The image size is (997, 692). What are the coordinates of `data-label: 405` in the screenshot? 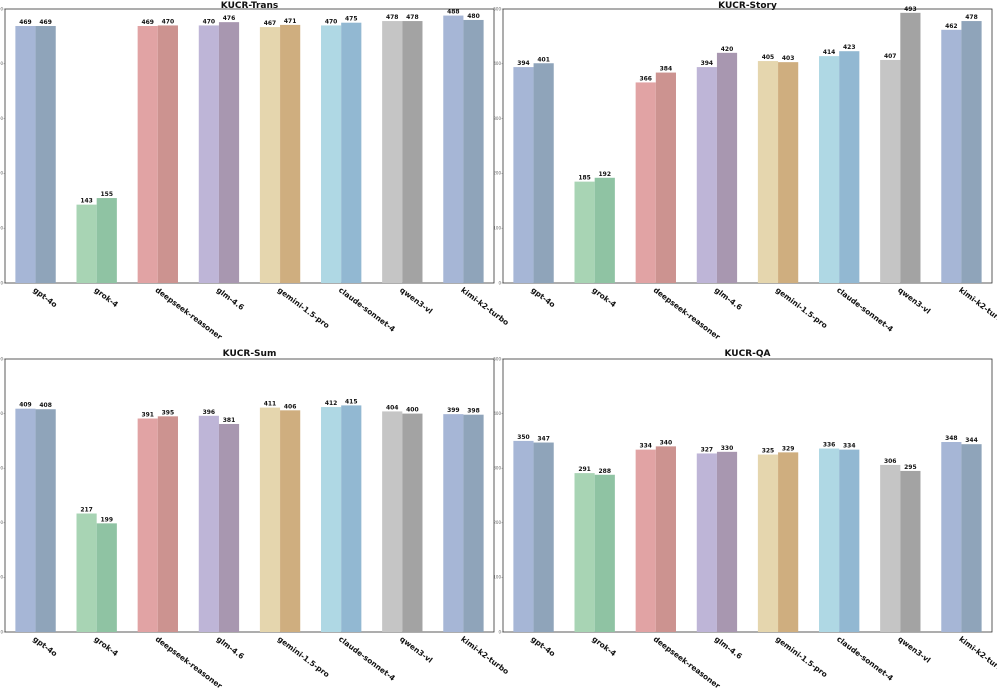 It's located at (768, 57).